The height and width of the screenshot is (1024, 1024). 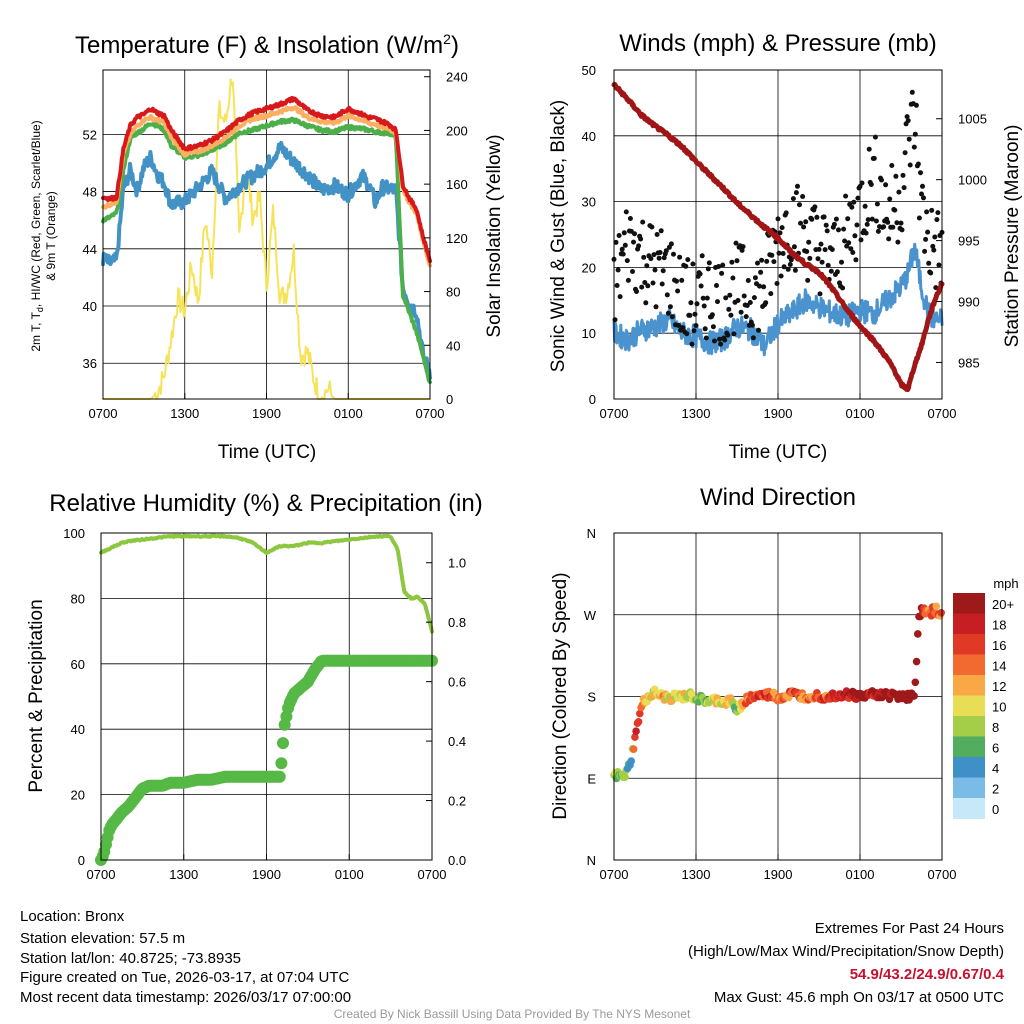 What do you see at coordinates (266, 186) in the screenshot?
I see `t9m-line` at bounding box center [266, 186].